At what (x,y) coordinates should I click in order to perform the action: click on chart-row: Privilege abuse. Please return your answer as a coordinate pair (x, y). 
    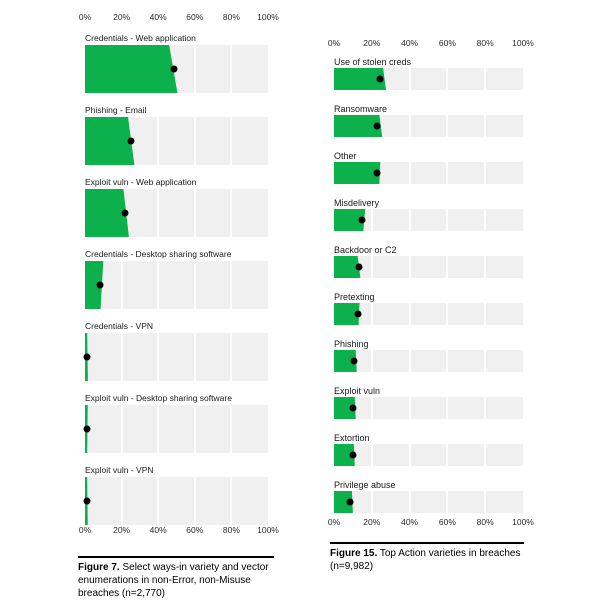
    Looking at the image, I should click on (428, 496).